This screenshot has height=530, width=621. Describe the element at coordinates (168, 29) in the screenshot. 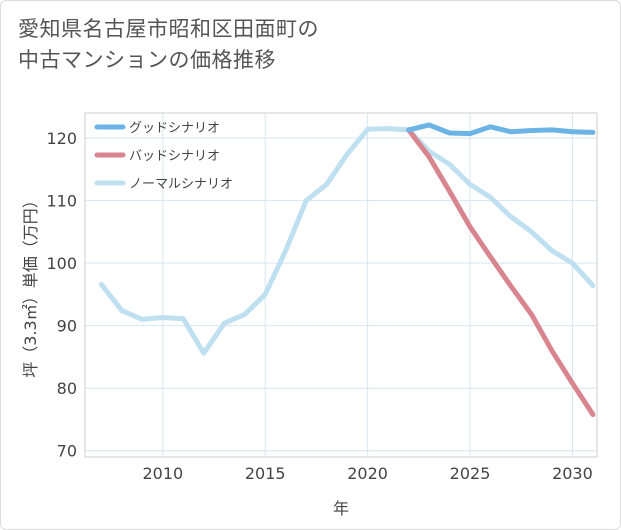

I see `chart-title-line-1: 愛知県名古屋市昭和区田面町の` at that location.